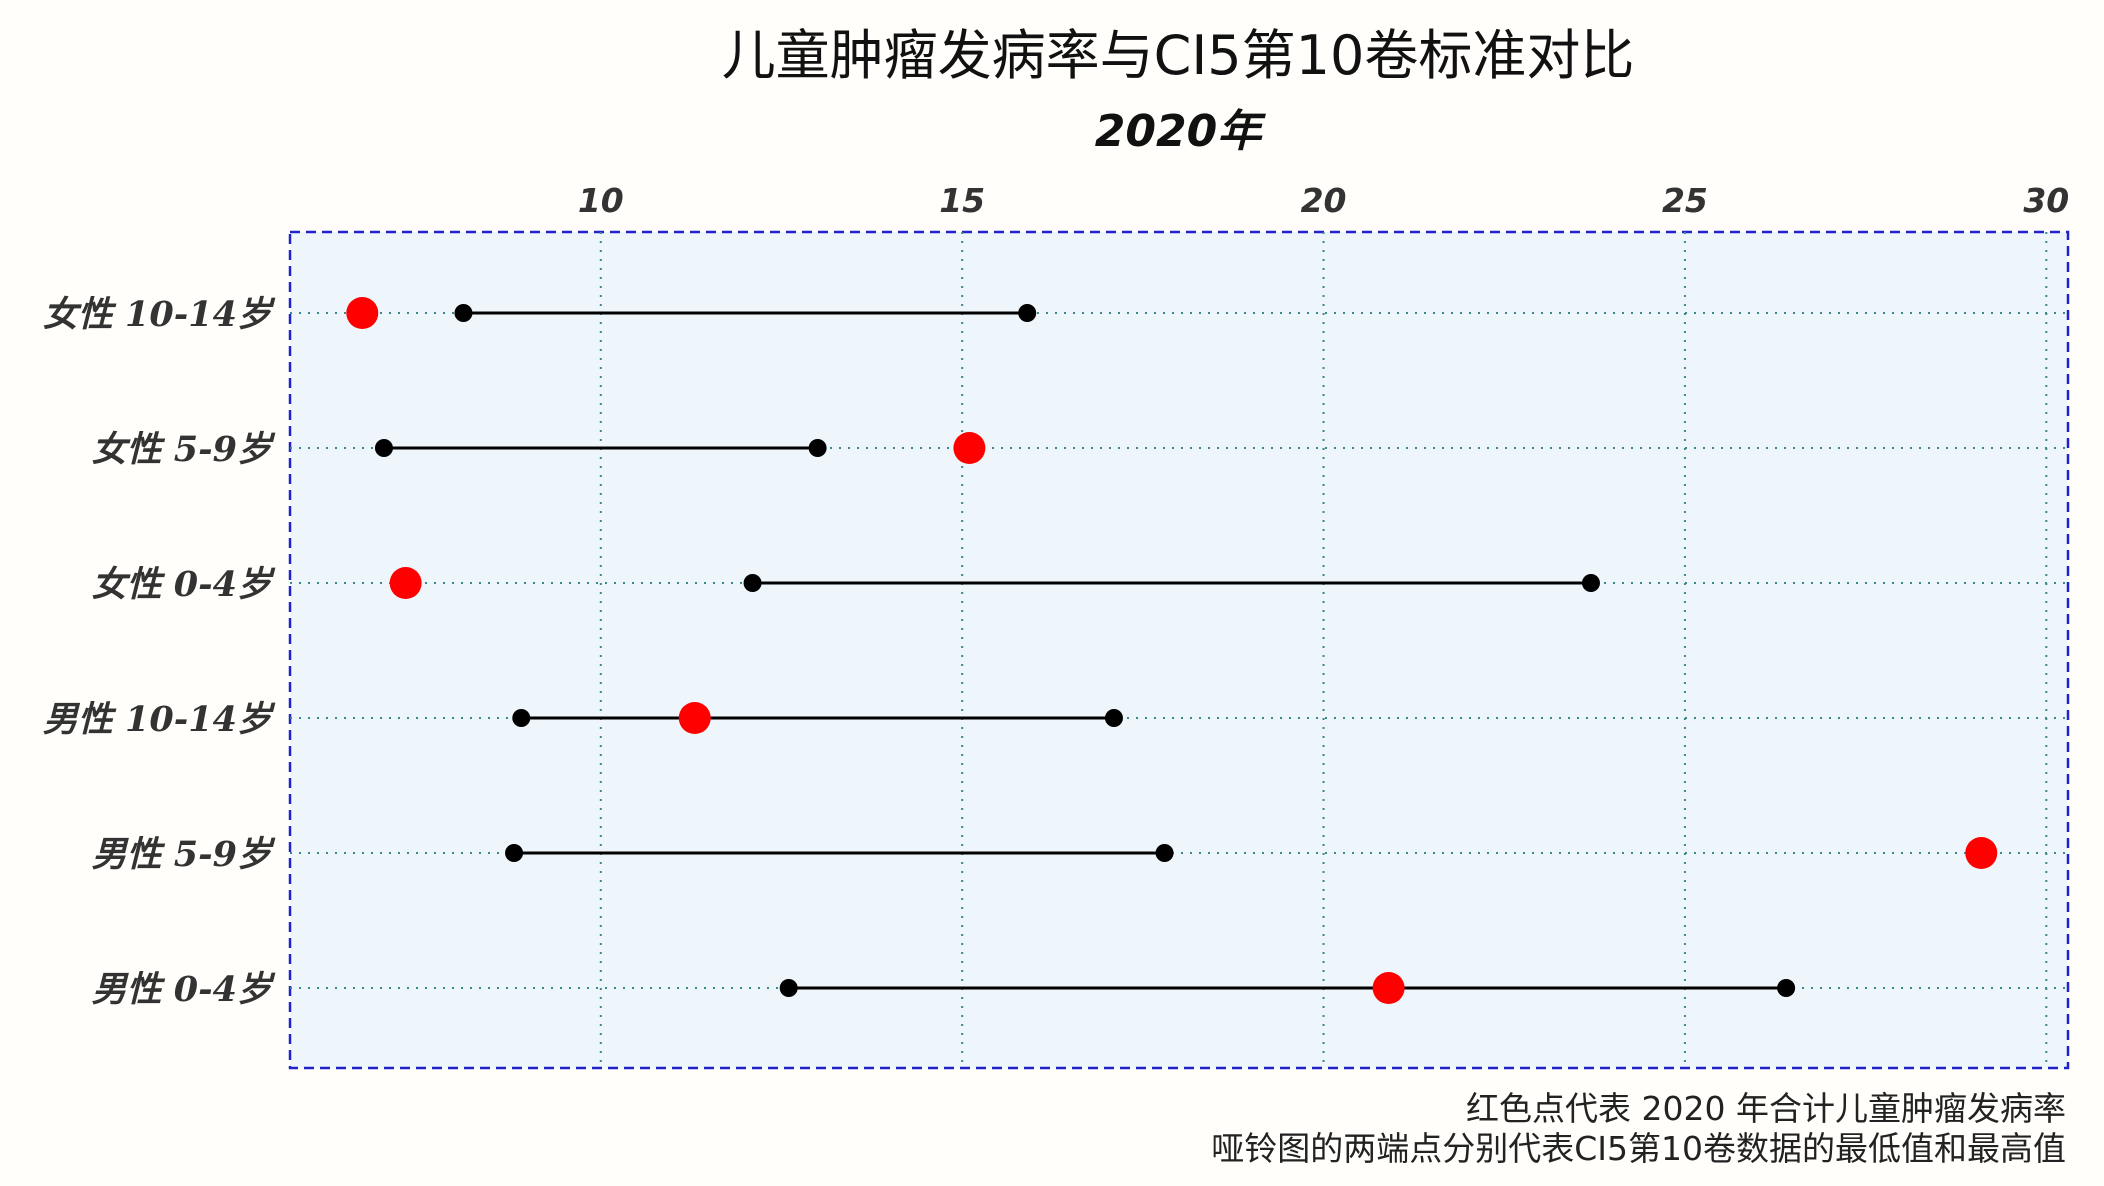  I want to click on caption-line-2: 哑铃图的两端点分别代表CI5第10卷数据的最低值和最高值, so click(1638, 1148).